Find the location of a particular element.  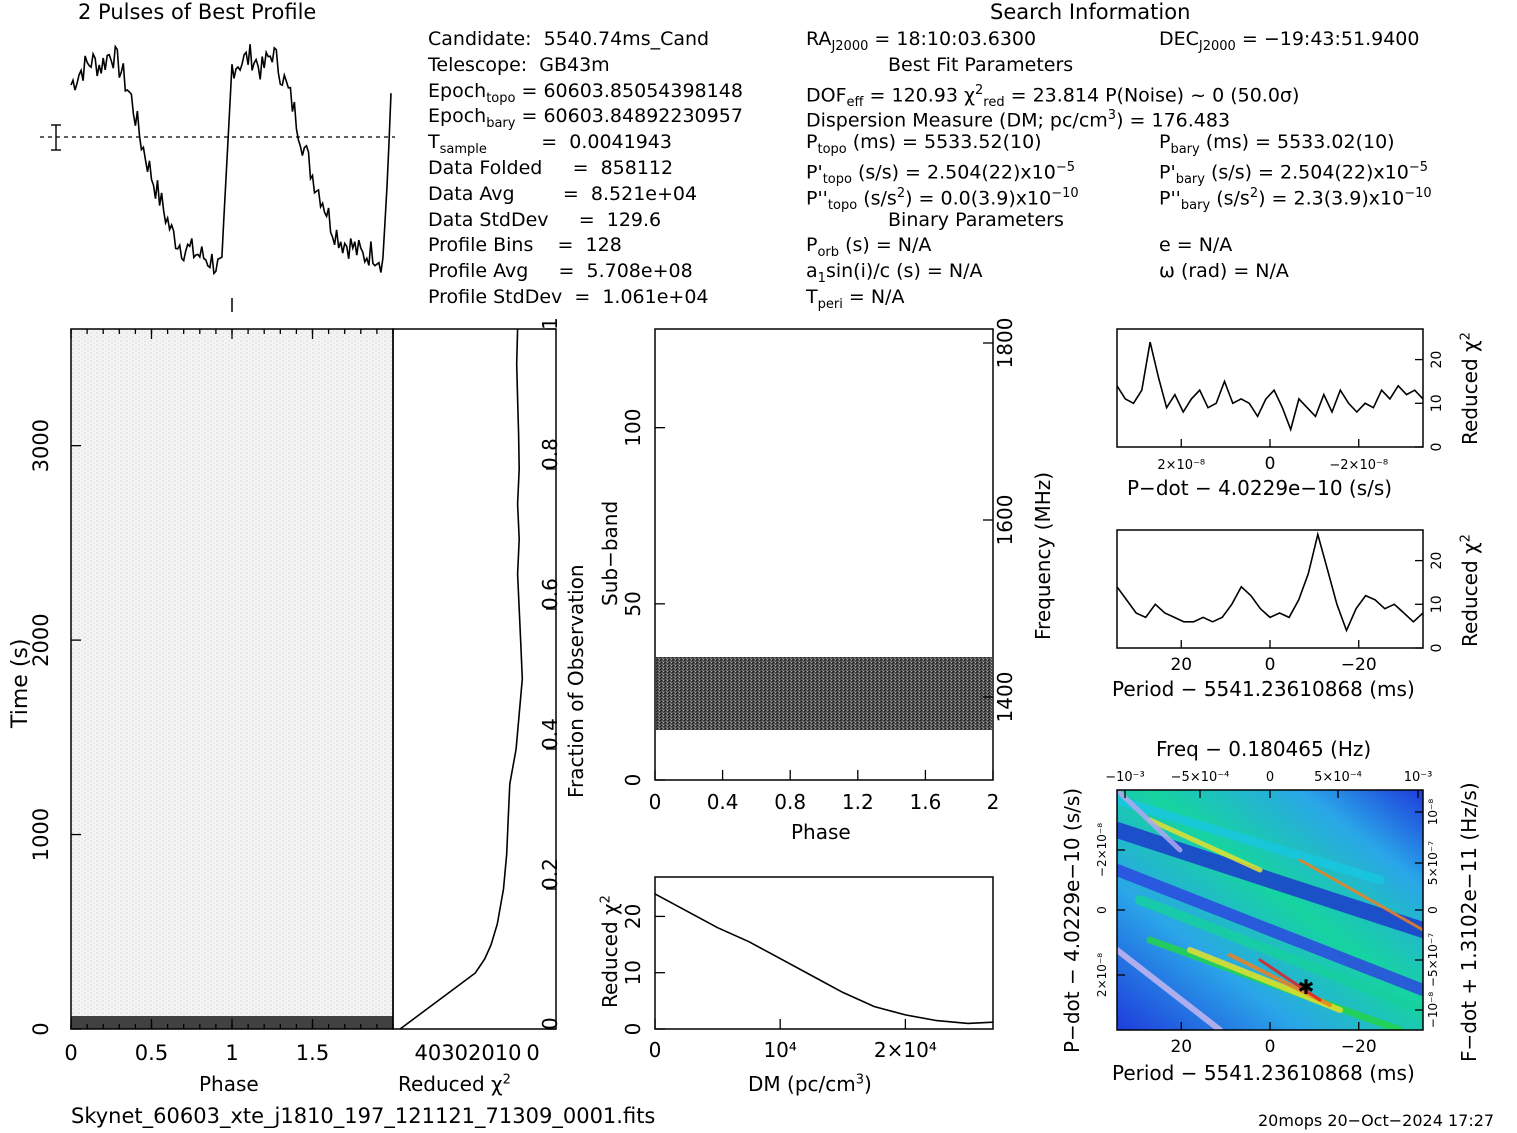

best-fit-title: Best Fit Parameters is located at coordinates (981, 65).